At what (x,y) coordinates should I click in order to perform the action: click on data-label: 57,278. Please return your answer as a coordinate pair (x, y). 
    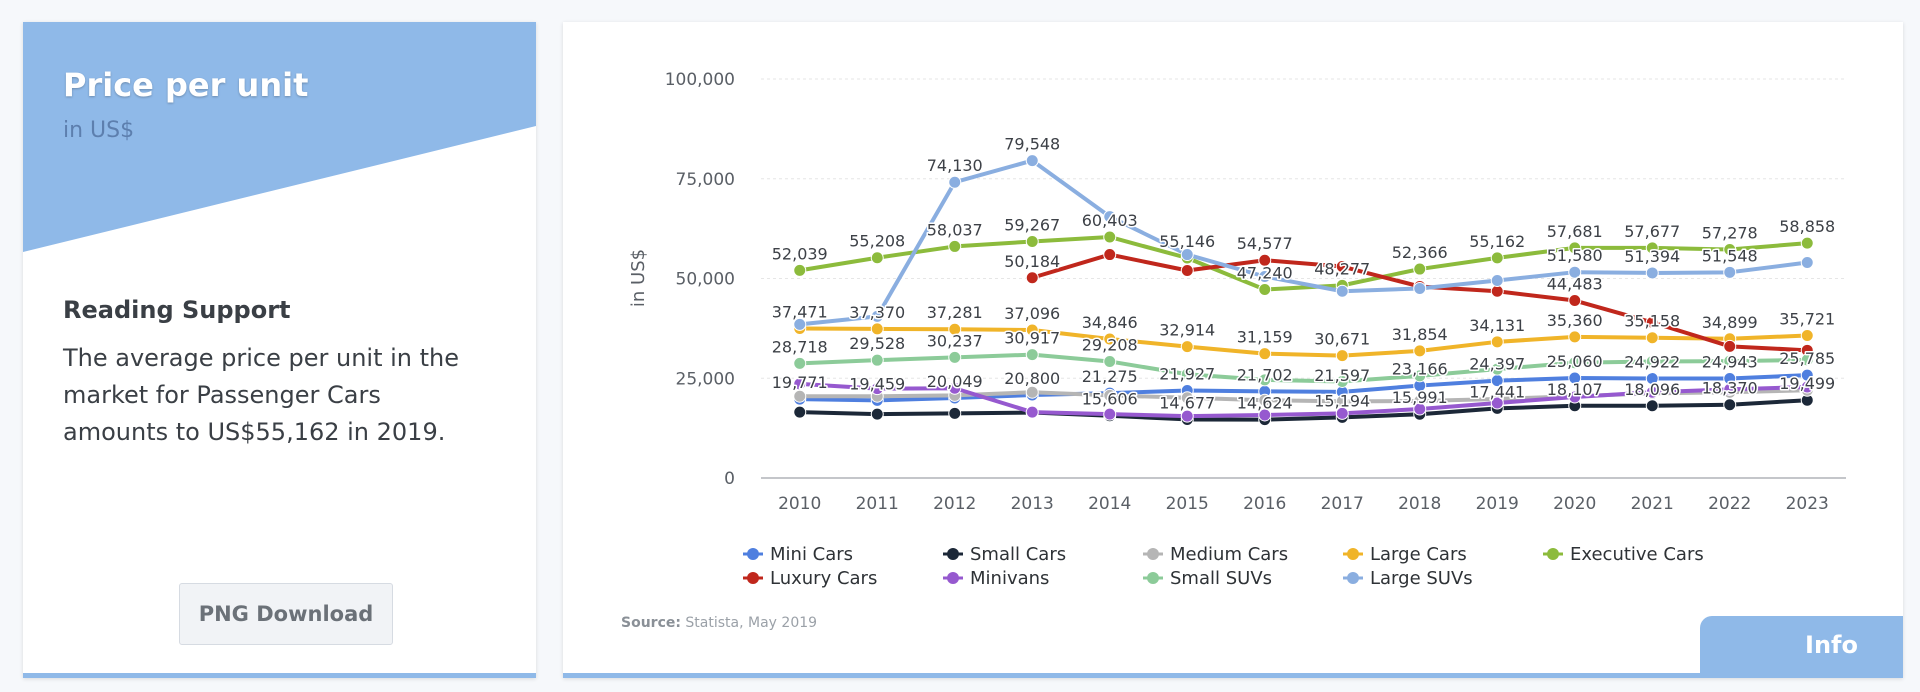
    Looking at the image, I should click on (1730, 232).